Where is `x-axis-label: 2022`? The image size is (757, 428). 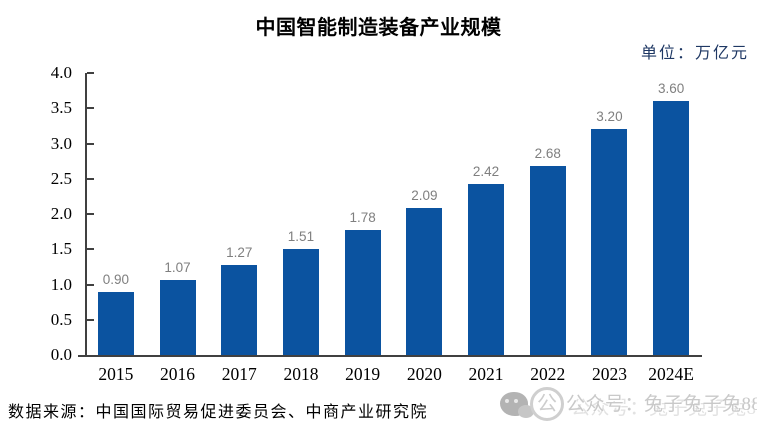
x-axis-label: 2022 is located at coordinates (548, 374).